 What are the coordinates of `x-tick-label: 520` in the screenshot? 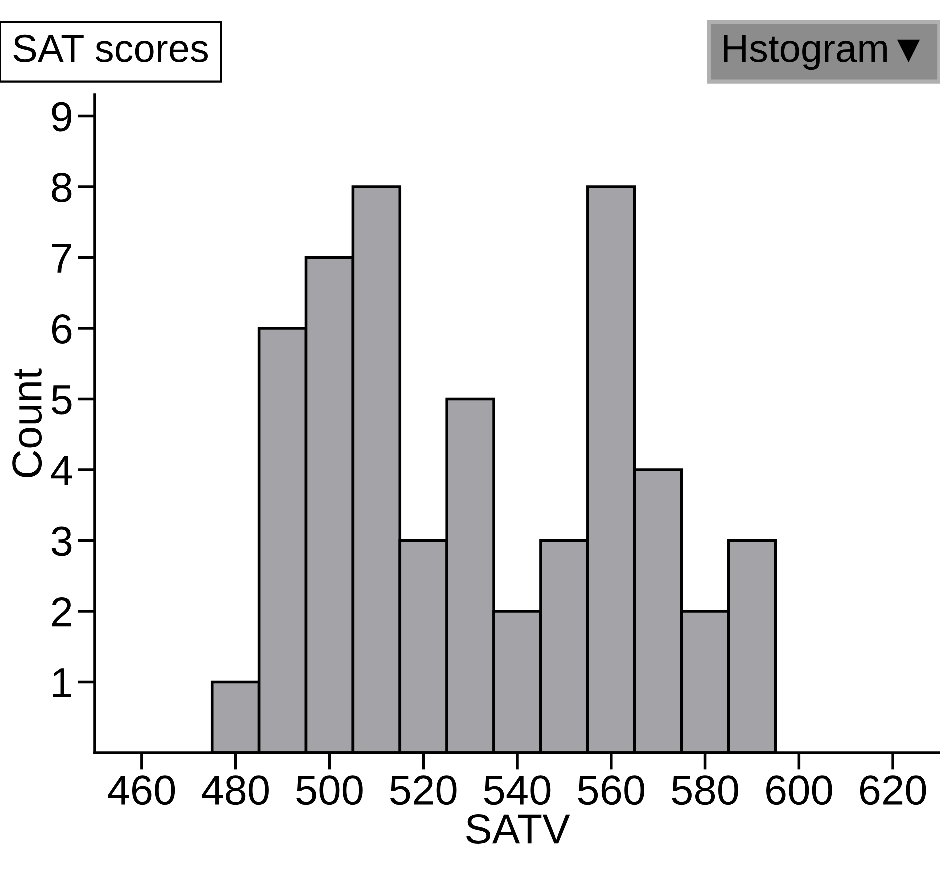 It's located at (423, 791).